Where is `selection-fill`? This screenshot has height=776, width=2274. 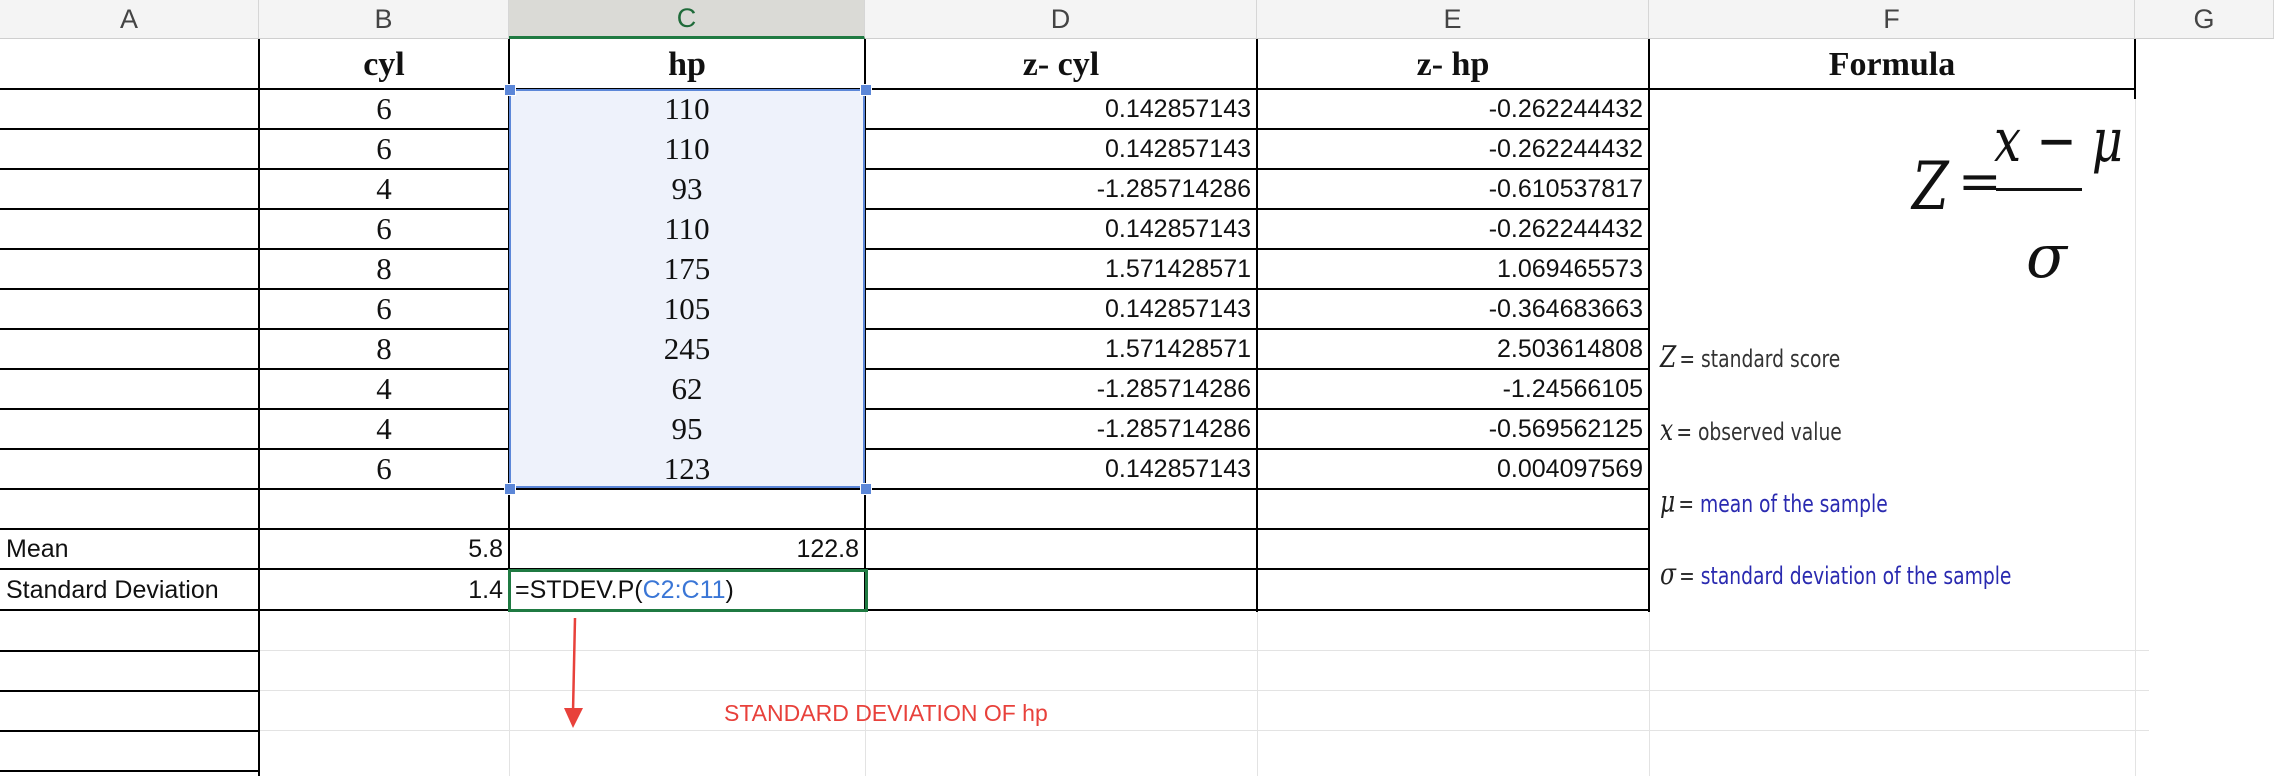
selection-fill is located at coordinates (687, 288).